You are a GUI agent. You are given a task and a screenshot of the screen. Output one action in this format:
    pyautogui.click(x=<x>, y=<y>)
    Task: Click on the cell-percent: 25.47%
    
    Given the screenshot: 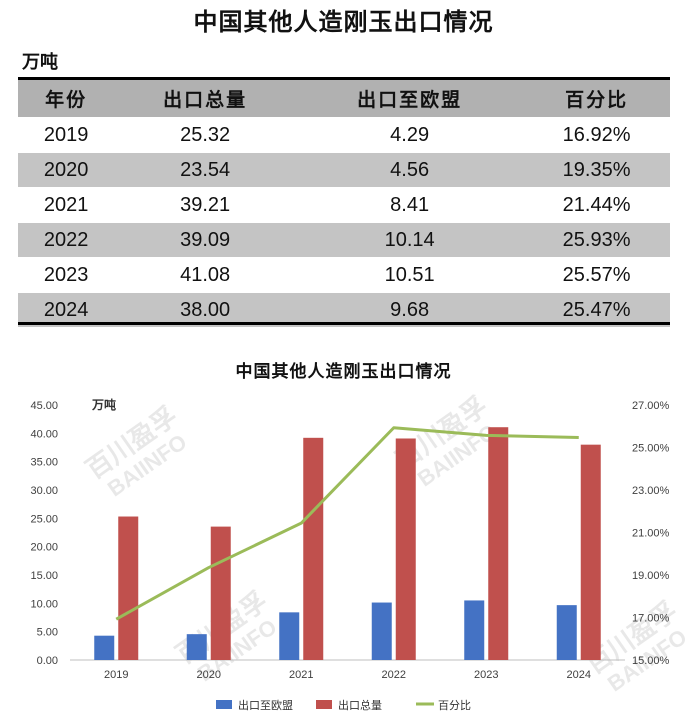 What is the action you would take?
    pyautogui.click(x=596, y=309)
    